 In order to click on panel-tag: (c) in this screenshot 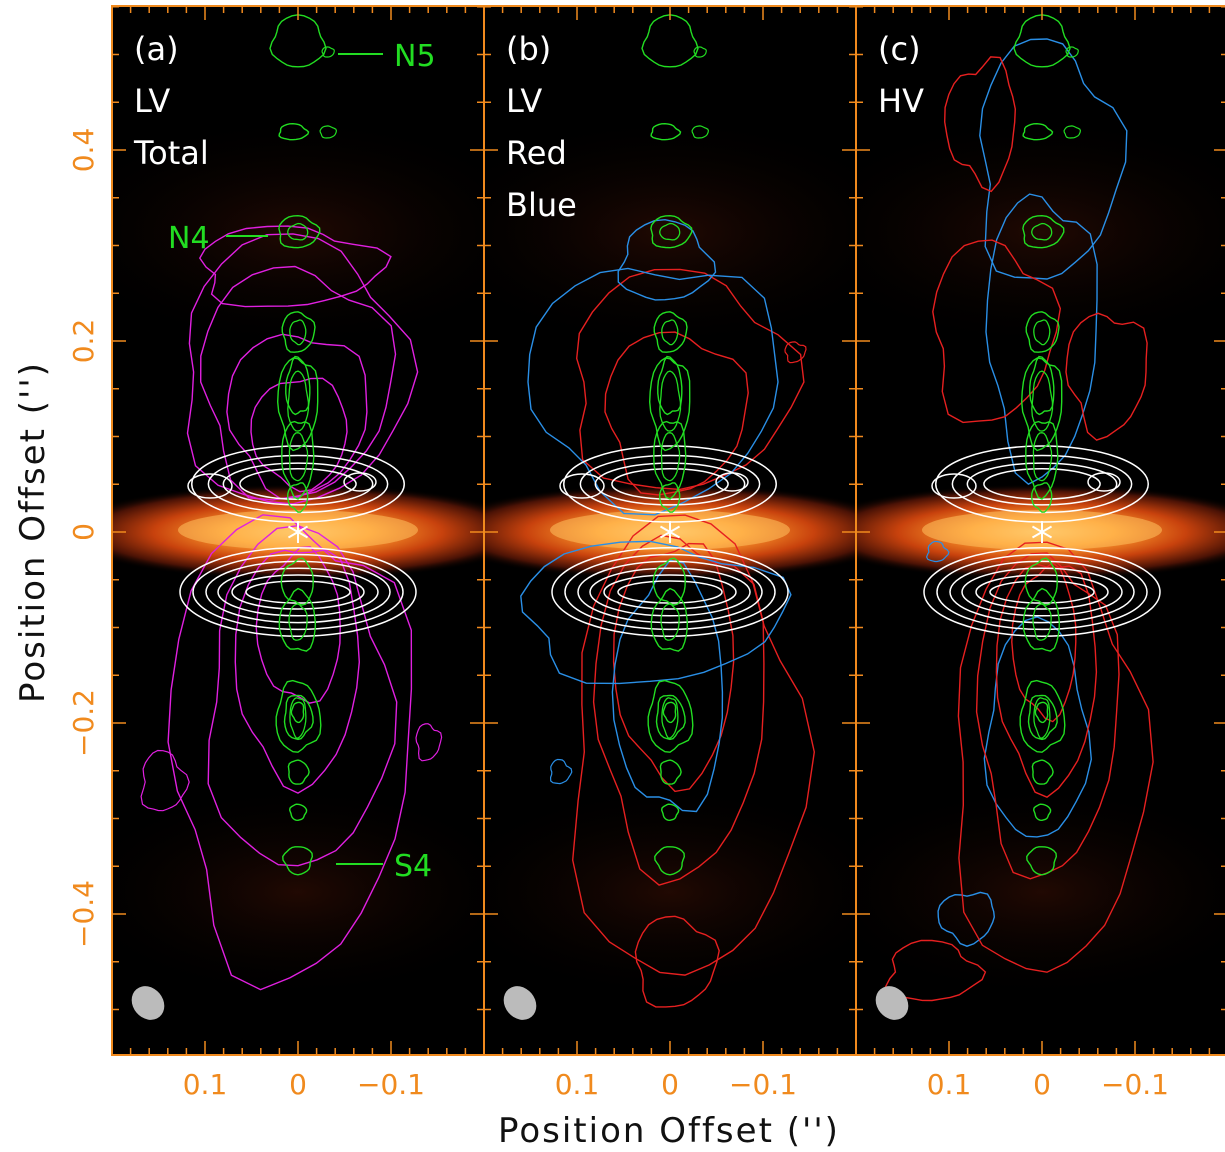, I will do `click(899, 49)`.